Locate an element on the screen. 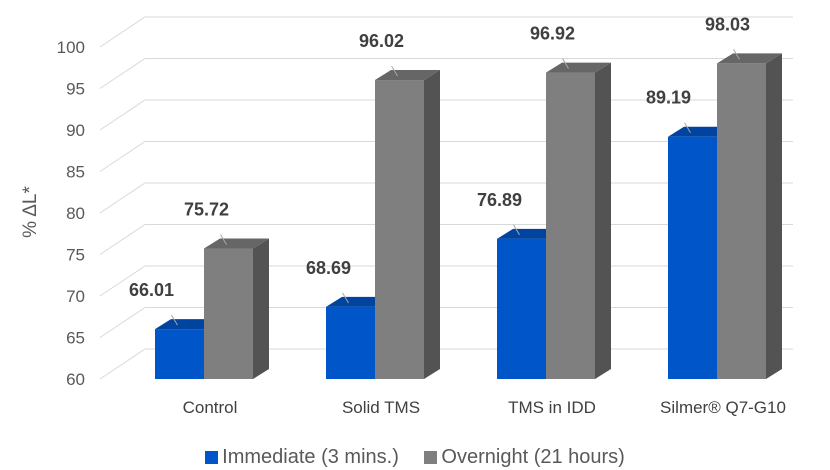 The width and height of the screenshot is (830, 470). y-axis-ticks: 60 65 70 75 80 85 90 95 100 is located at coordinates (71, 213).